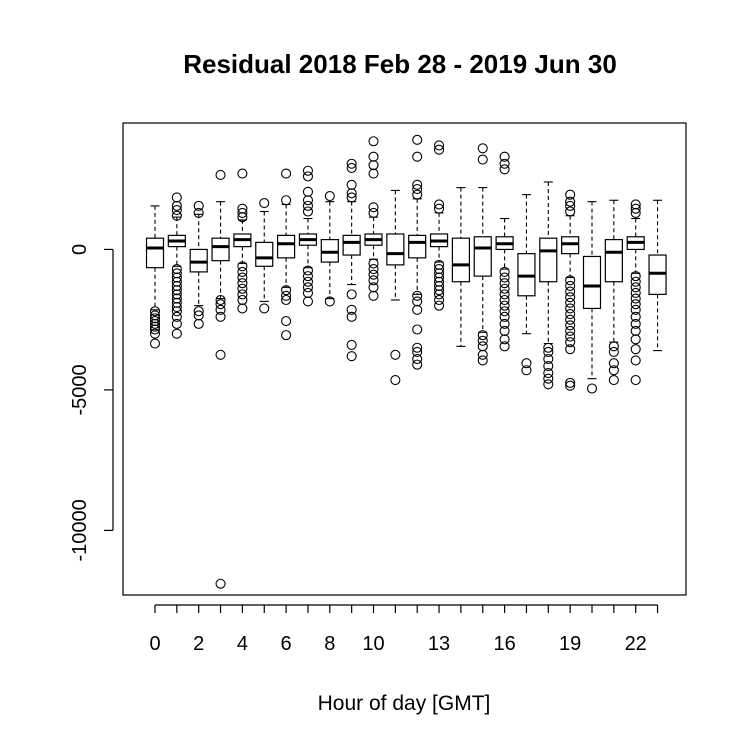 This screenshot has height=750, width=750. Describe the element at coordinates (400, 64) in the screenshot. I see `chart-title: Residual 2018 Feb 28 - 2019 Jun 30` at that location.